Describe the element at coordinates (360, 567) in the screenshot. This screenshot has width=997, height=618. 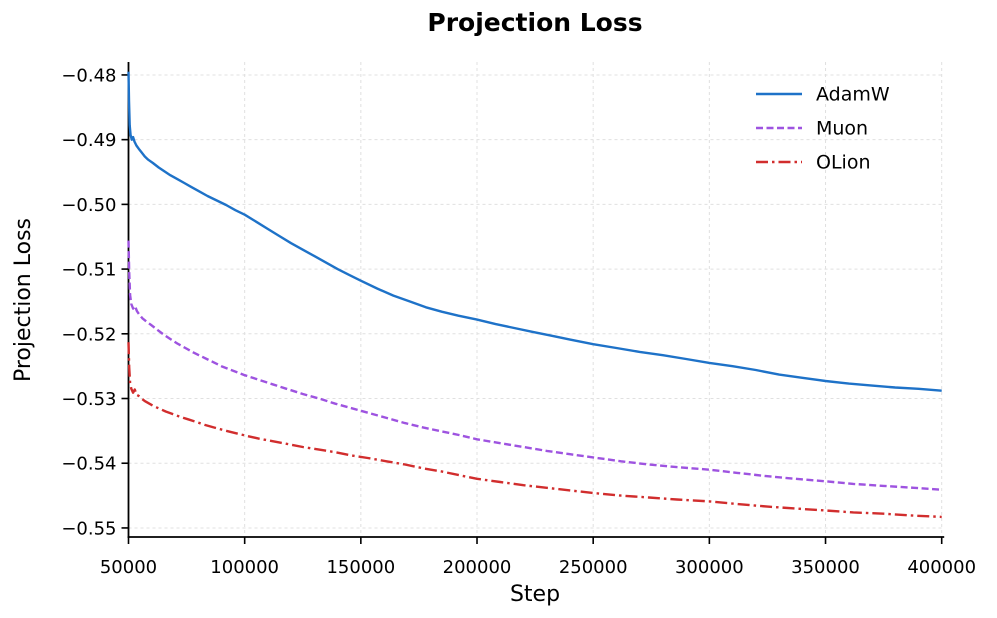
I see `x-tick-label: 150000` at that location.